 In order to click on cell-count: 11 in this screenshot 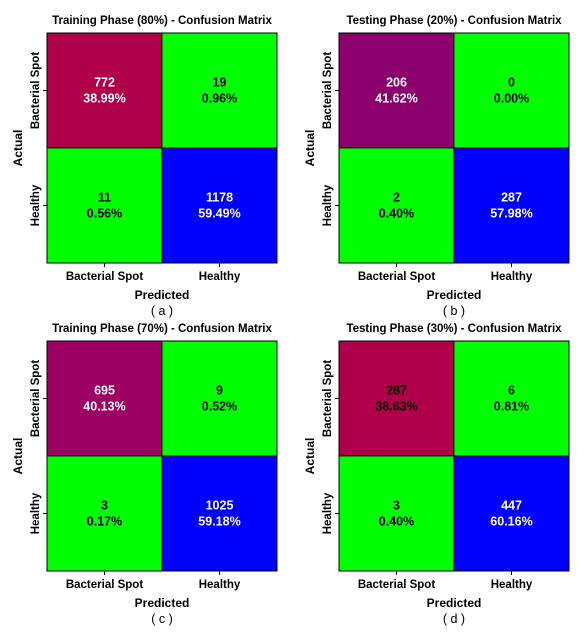, I will do `click(104, 198)`.